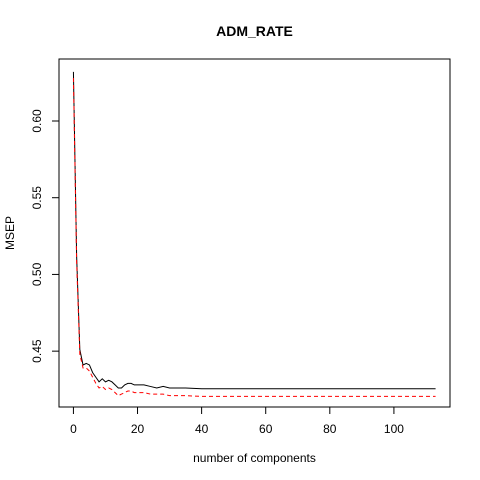 Image resolution: width=480 pixels, height=480 pixels. Describe the element at coordinates (237, 421) in the screenshot. I see `x-axis: 0 20 40 60 80 100` at that location.